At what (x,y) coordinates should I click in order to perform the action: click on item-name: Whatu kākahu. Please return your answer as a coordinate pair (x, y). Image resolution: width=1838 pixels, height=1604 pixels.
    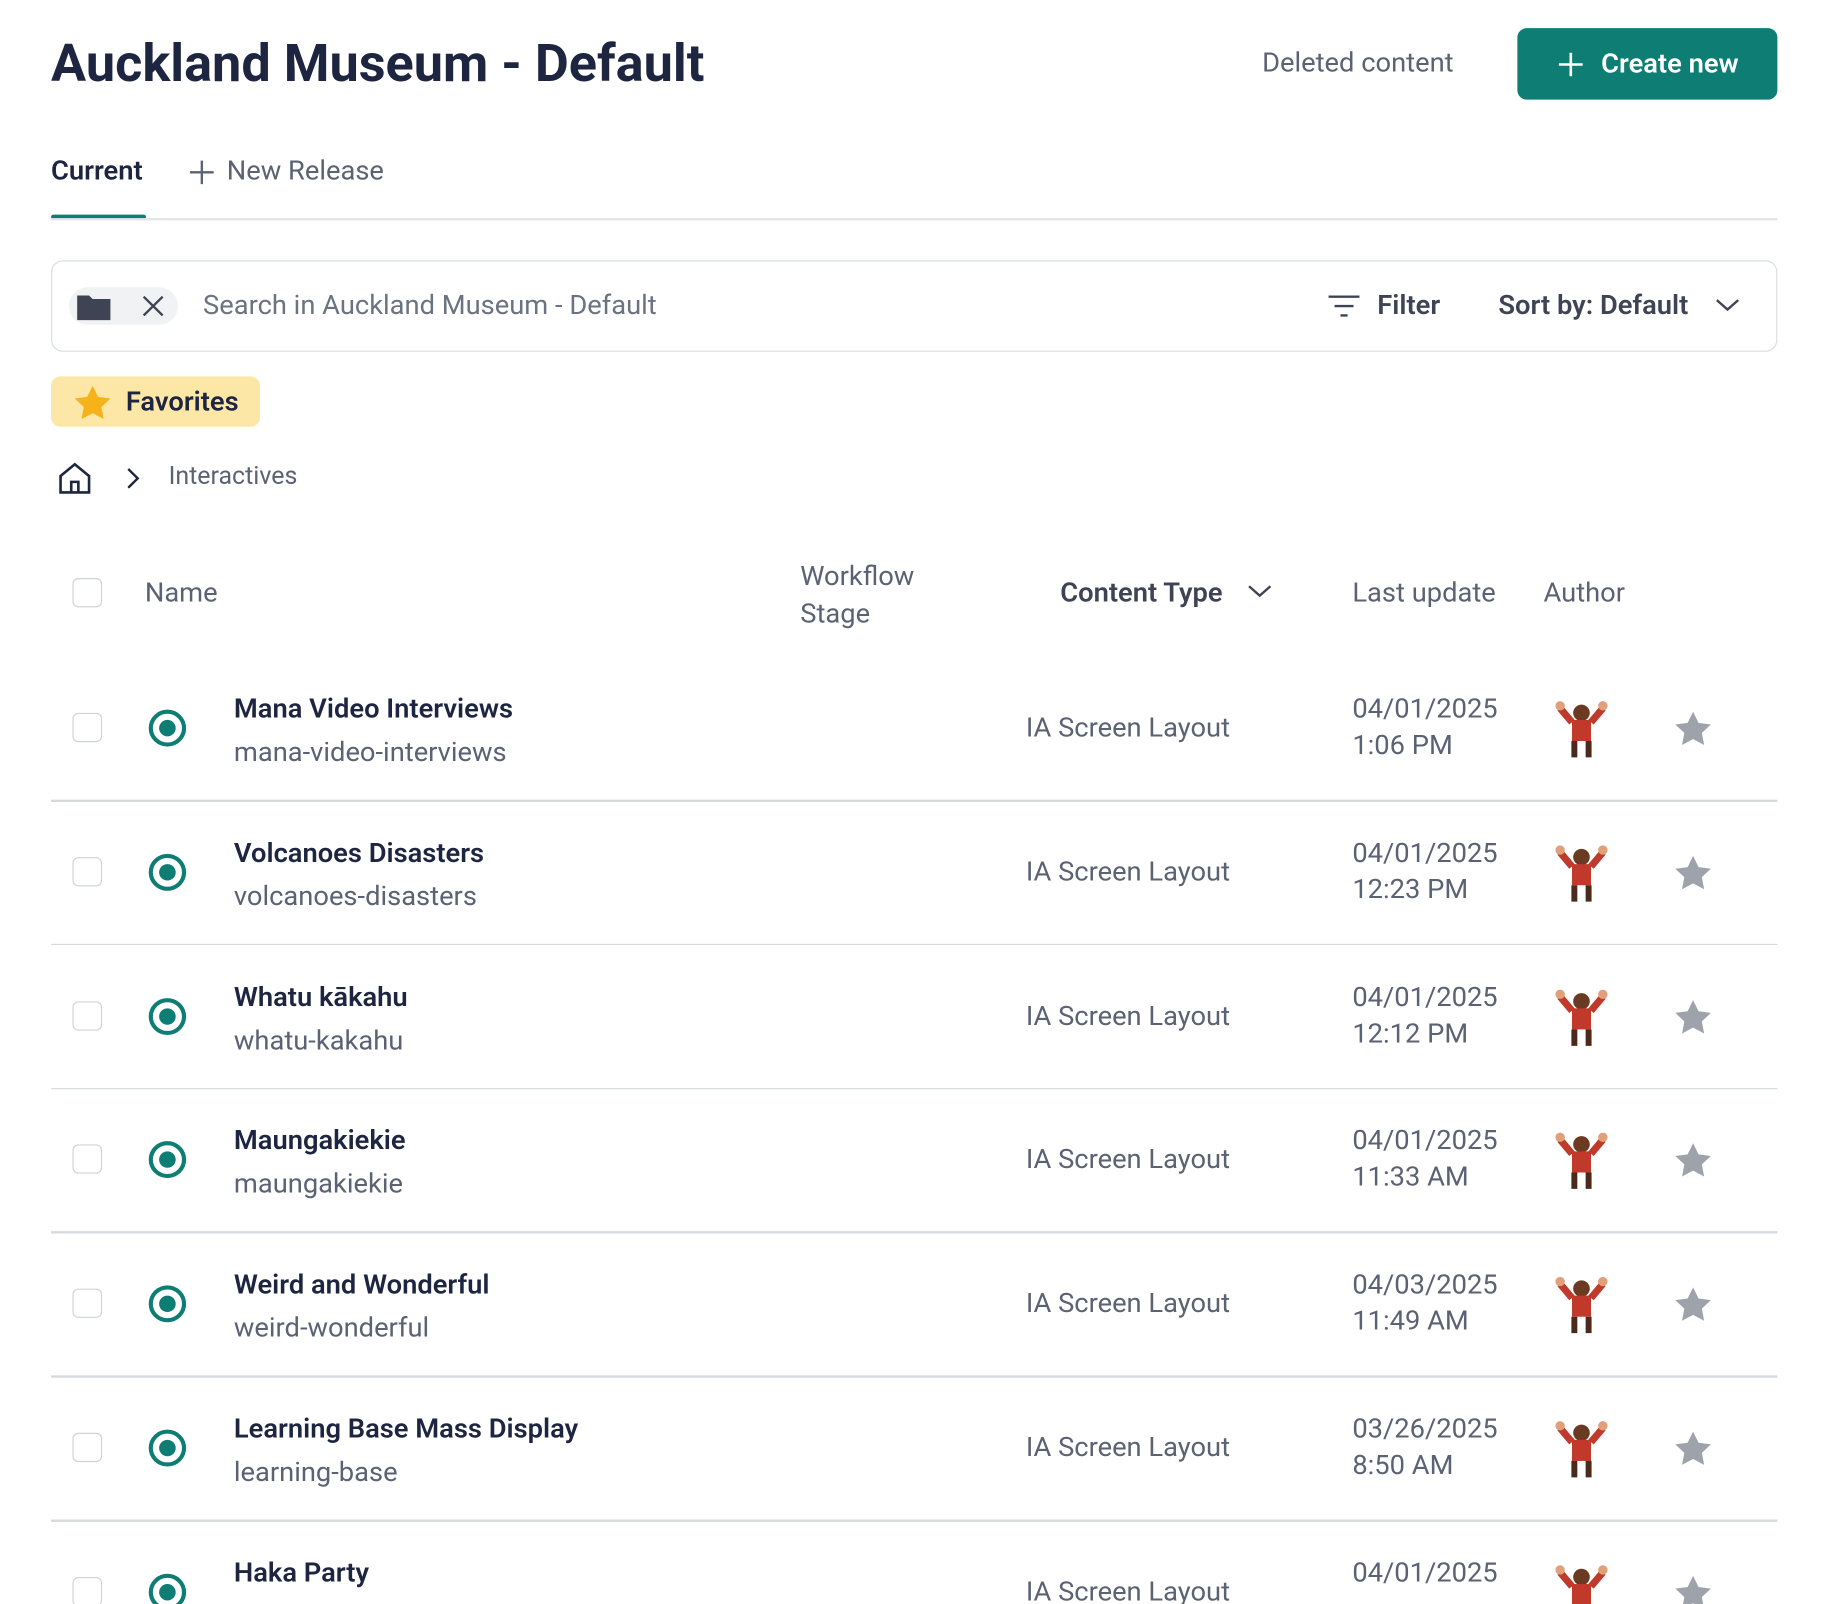
    Looking at the image, I should click on (320, 996).